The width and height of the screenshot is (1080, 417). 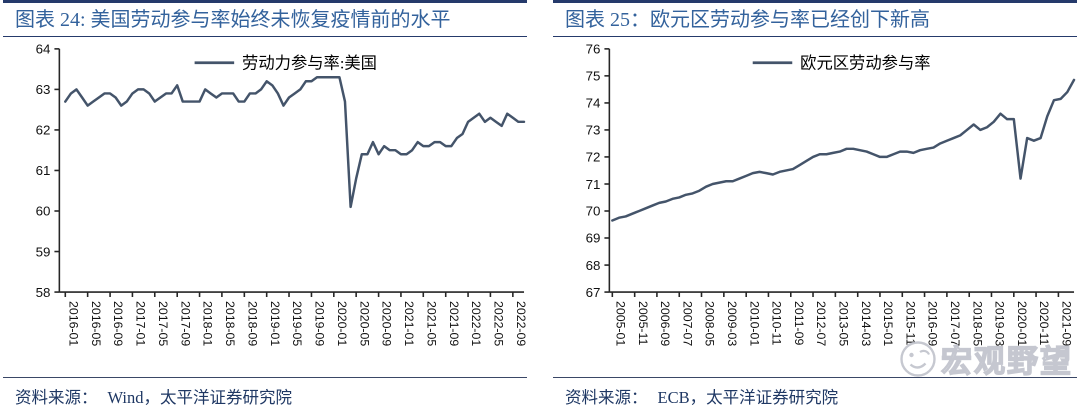 I want to click on svg-text: 2021-01, so click(x=409, y=323).